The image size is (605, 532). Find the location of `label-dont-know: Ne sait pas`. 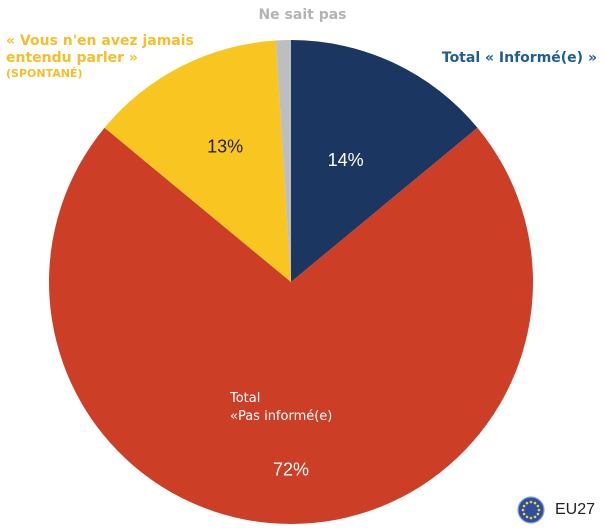

label-dont-know: Ne sait pas is located at coordinates (302, 15).